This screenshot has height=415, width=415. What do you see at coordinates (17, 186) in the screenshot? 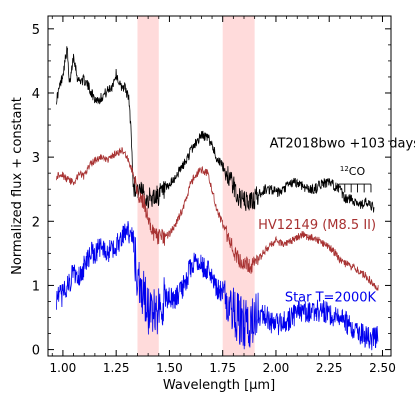
I see `y-axis-label: Normalized flux + constant` at bounding box center [17, 186].